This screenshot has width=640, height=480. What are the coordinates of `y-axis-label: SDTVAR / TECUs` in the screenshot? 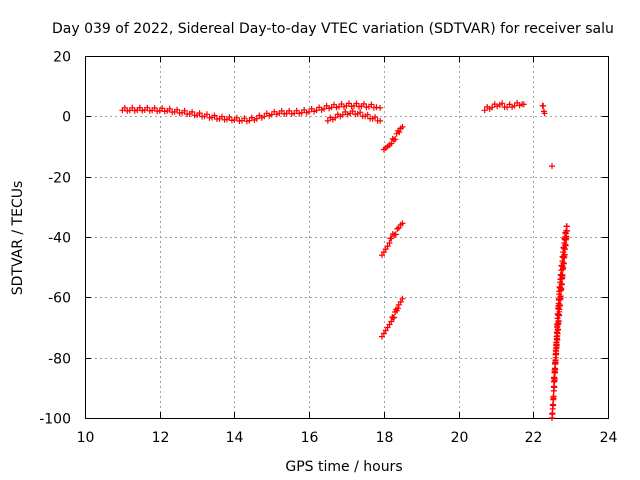 It's located at (18, 238).